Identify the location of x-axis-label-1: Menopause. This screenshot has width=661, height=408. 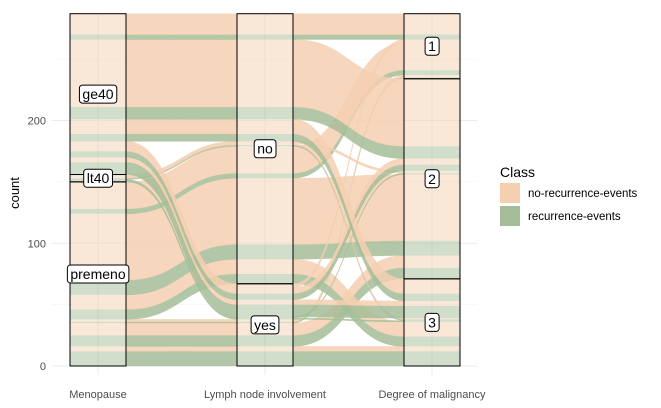
(98, 395).